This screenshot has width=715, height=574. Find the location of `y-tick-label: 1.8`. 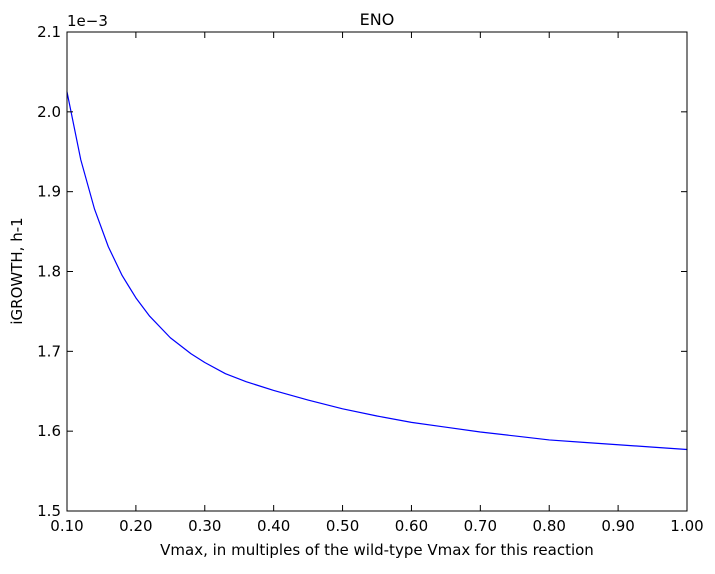

y-tick-label: 1.8 is located at coordinates (49, 272).